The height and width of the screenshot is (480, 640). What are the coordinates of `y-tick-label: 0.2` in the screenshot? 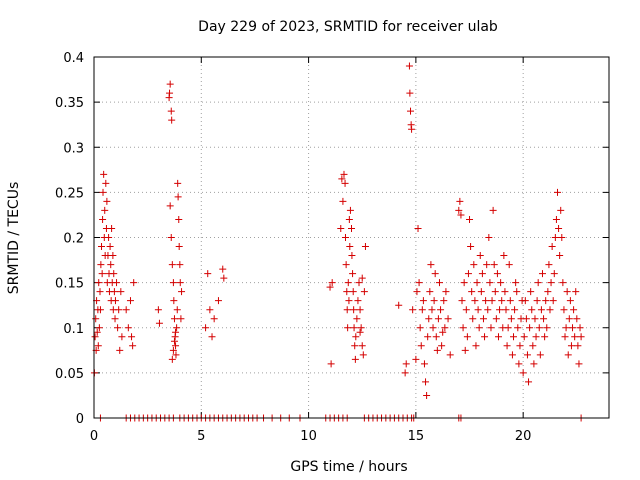 It's located at (73, 239).